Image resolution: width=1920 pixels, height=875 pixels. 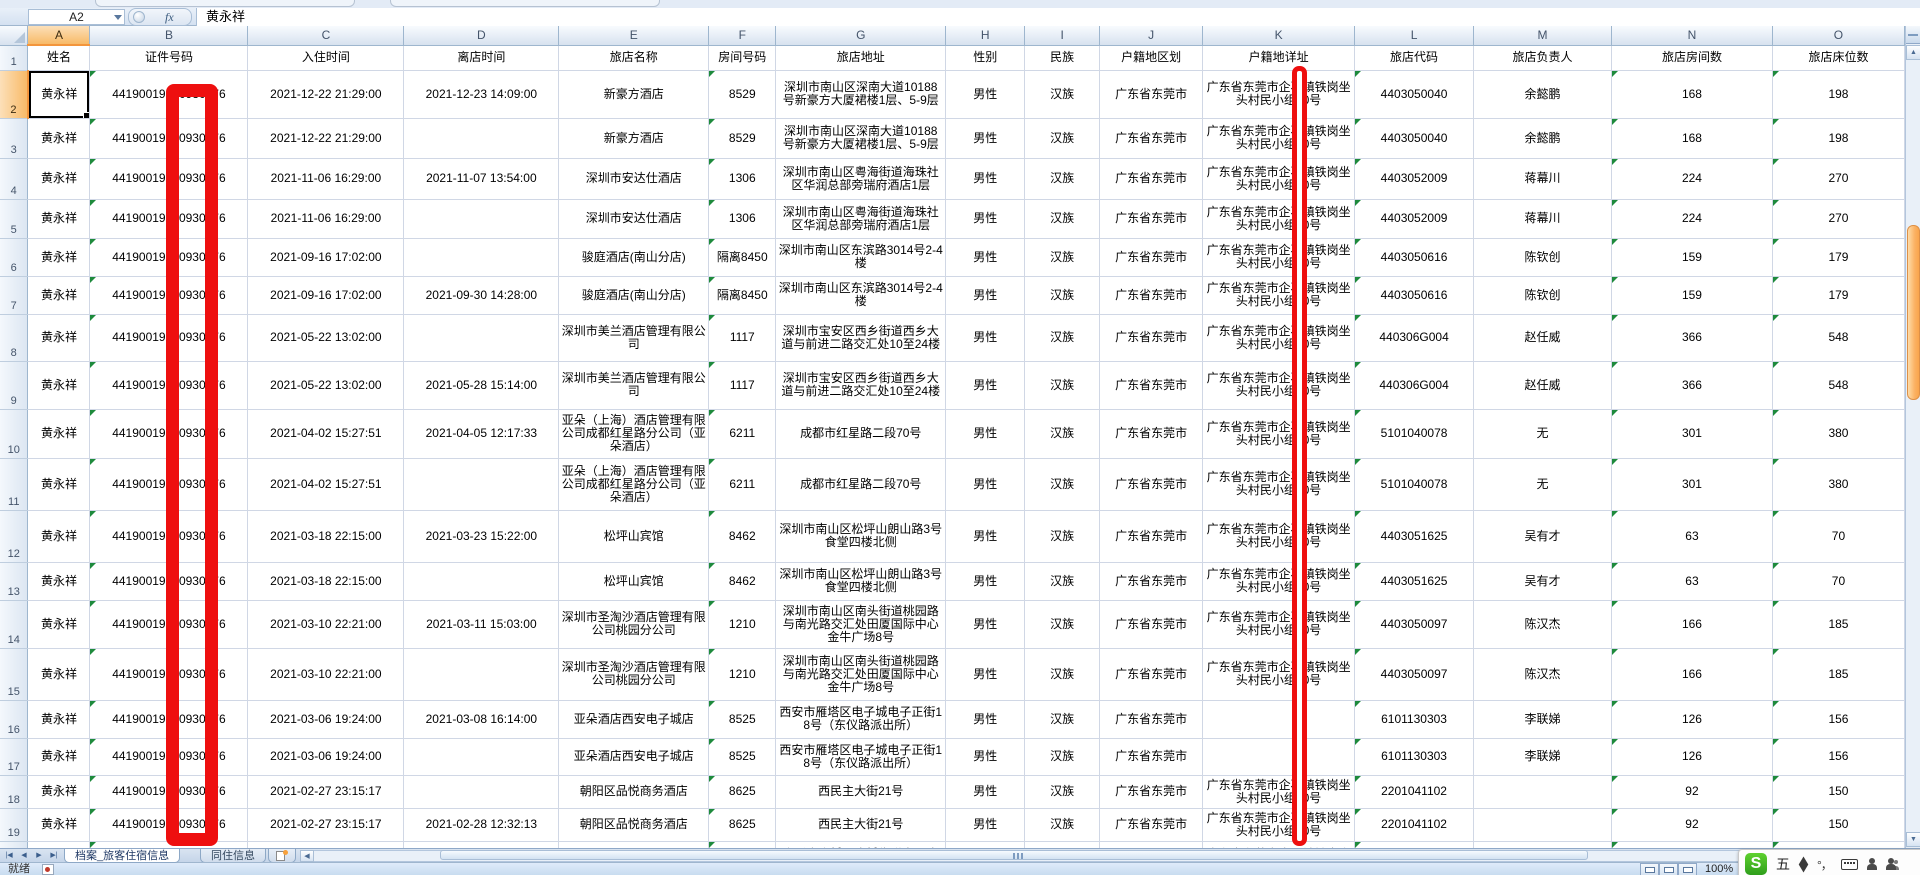 What do you see at coordinates (985, 434) in the screenshot?
I see `cell-H10: 男性` at bounding box center [985, 434].